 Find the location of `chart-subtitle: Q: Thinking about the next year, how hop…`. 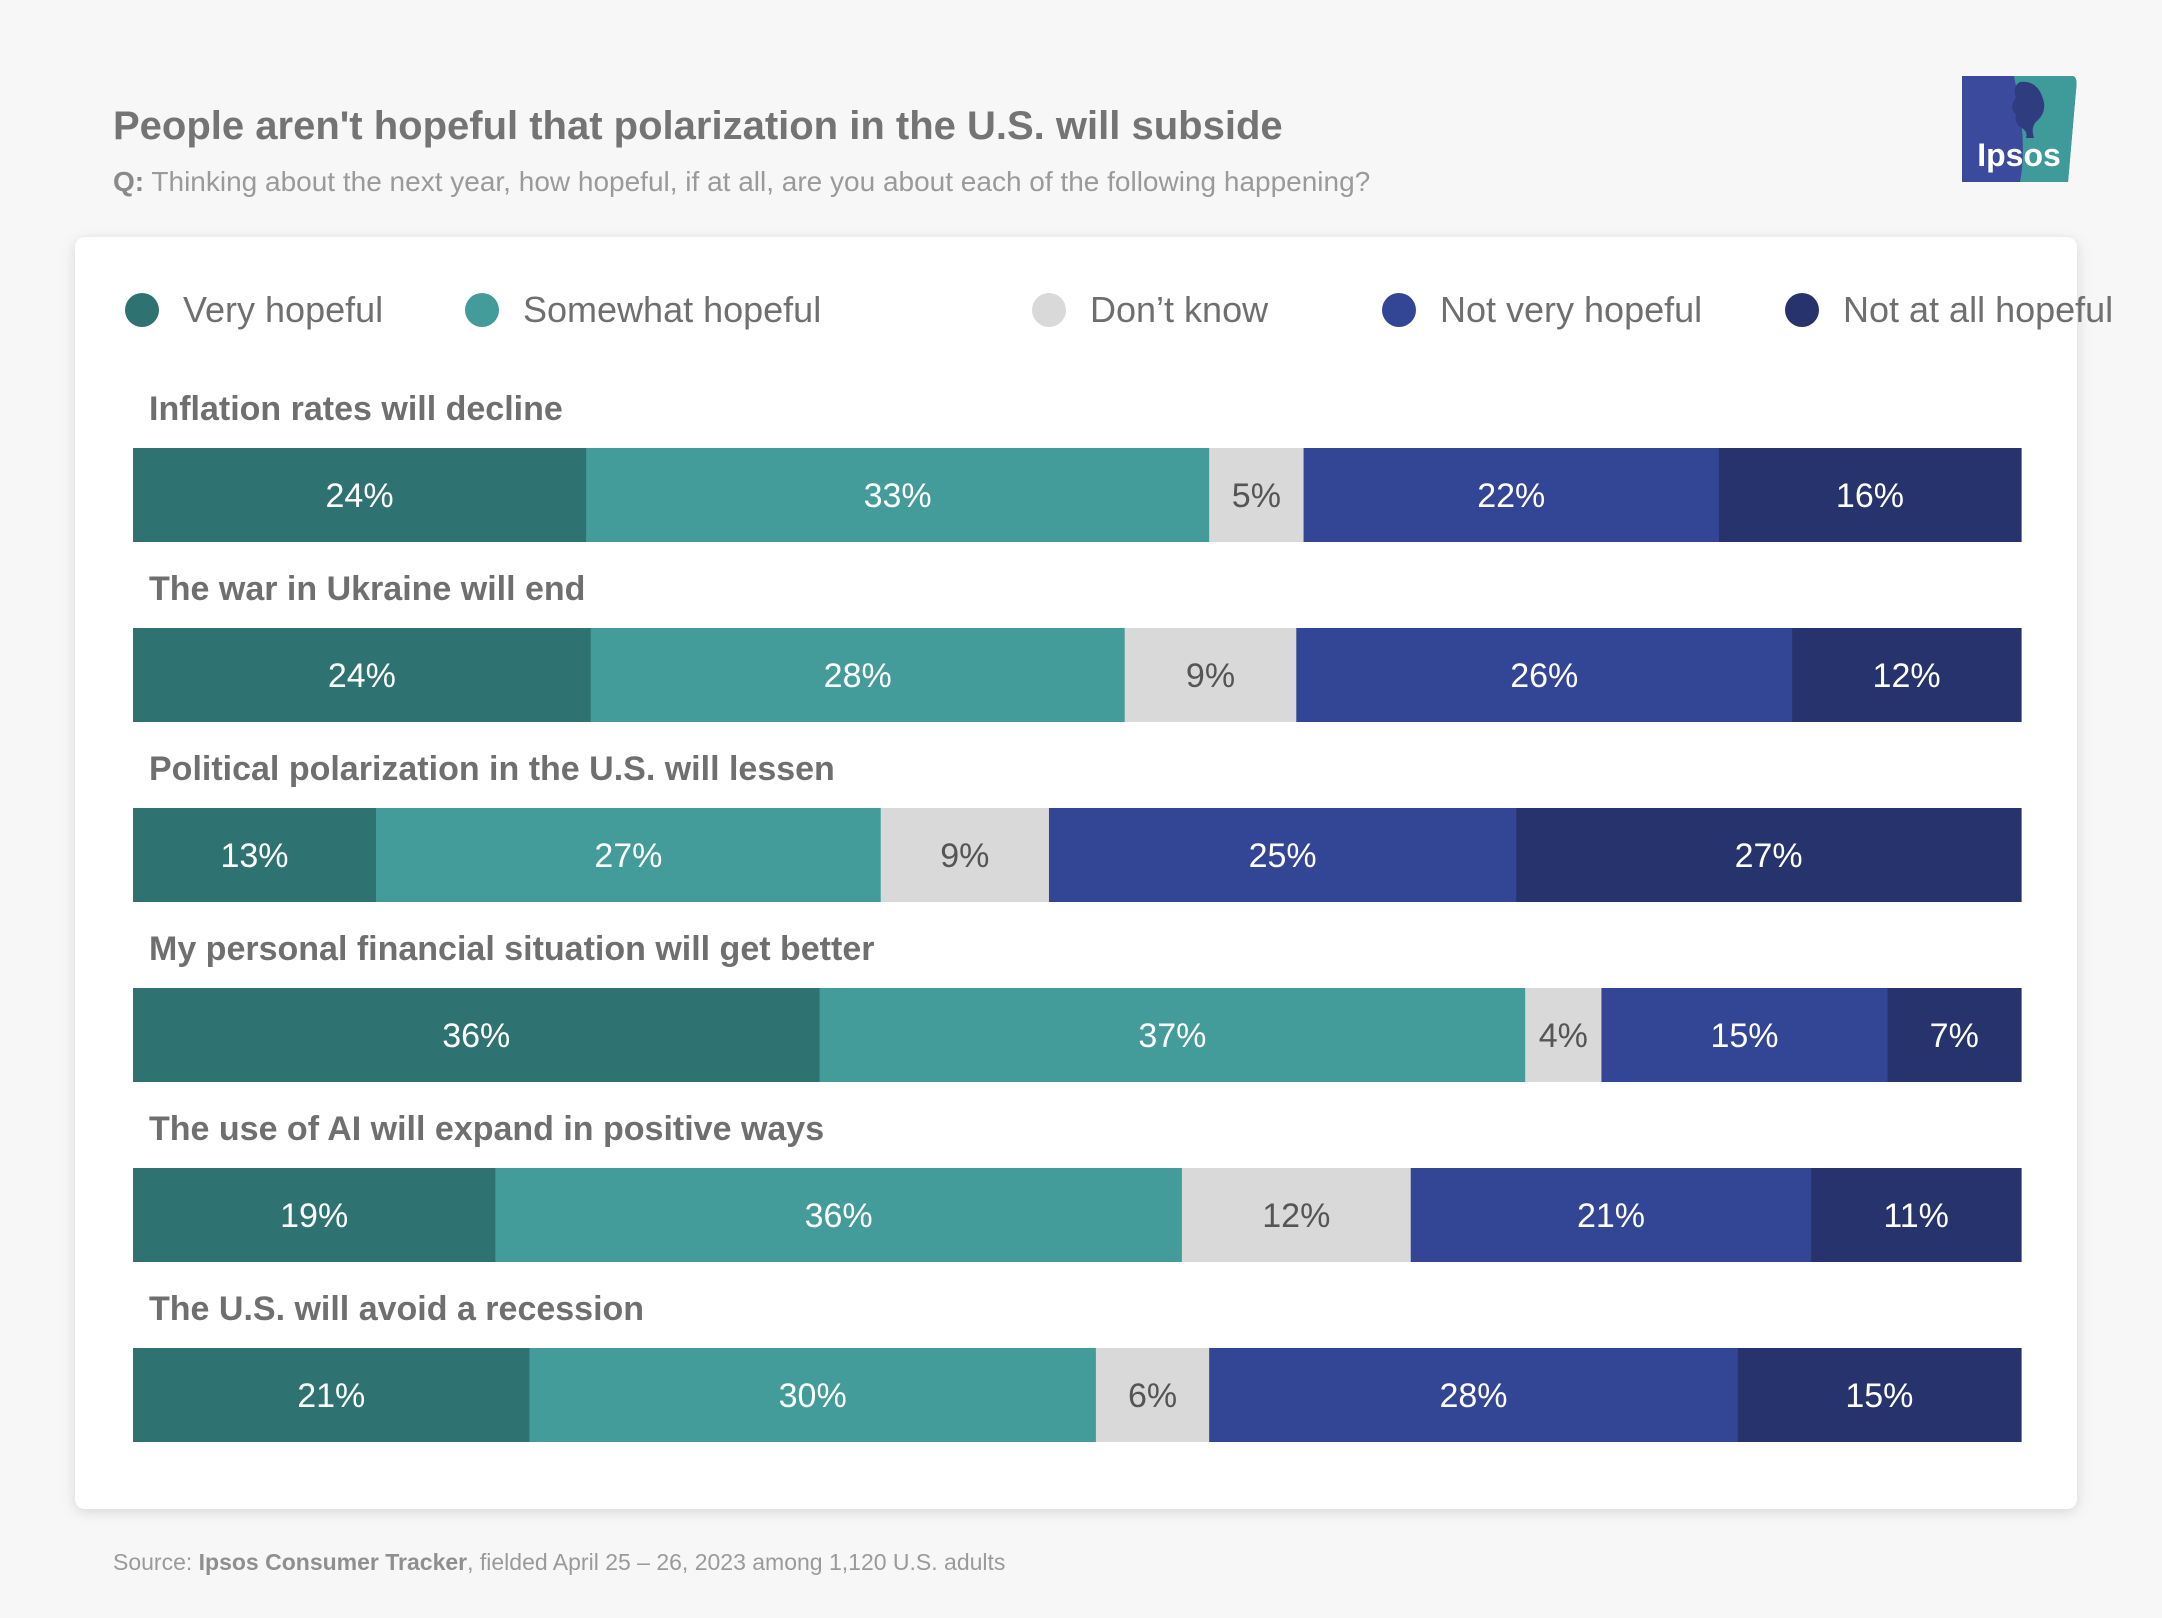

chart-subtitle: Q: Thinking about the next year, how hop… is located at coordinates (741, 182).